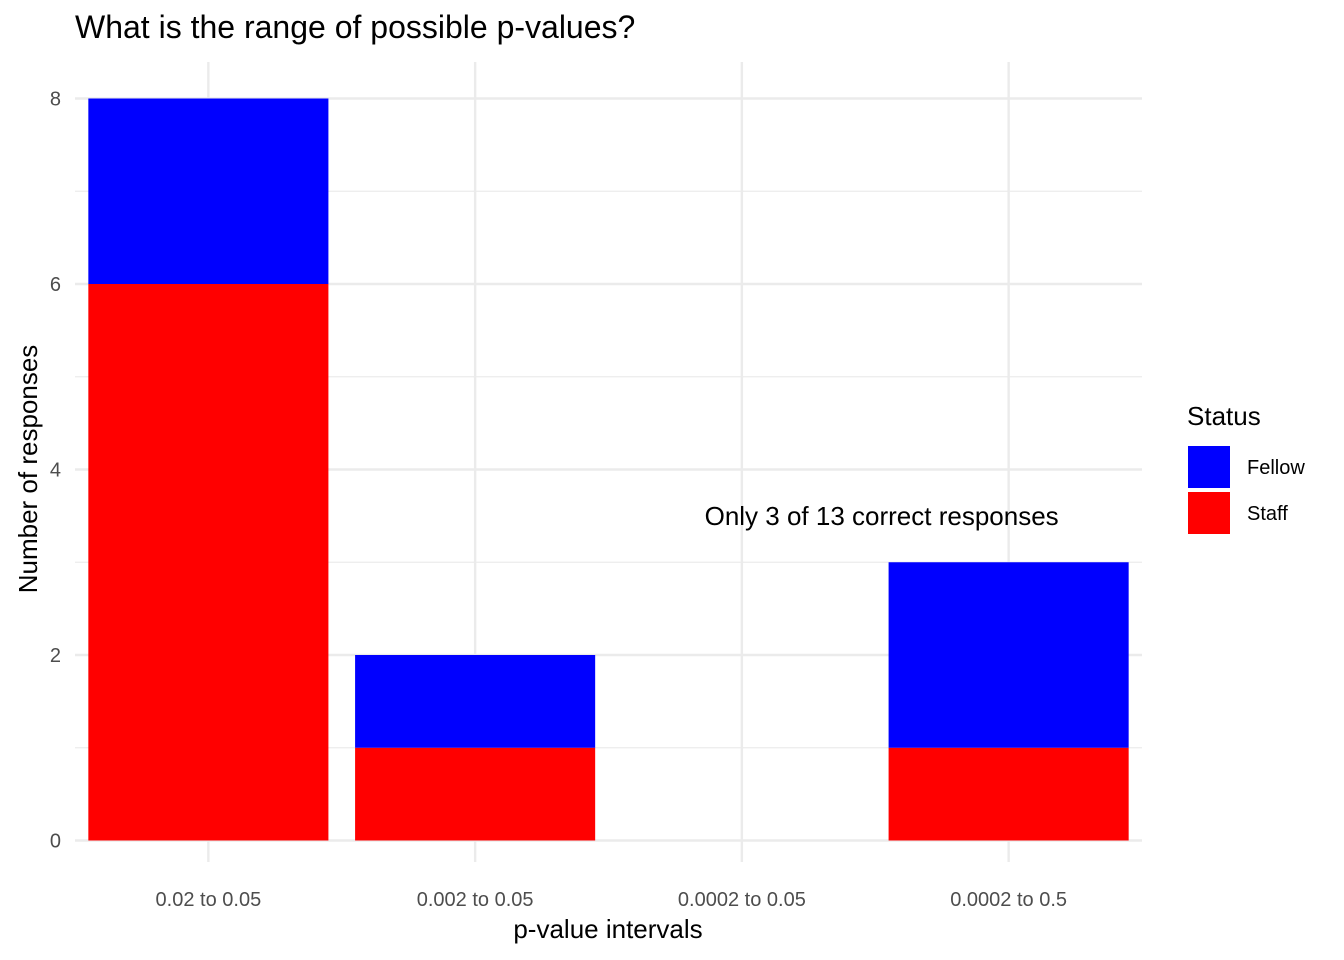 This screenshot has height=960, width=1344. What do you see at coordinates (1224, 416) in the screenshot?
I see `legend-title: Status` at bounding box center [1224, 416].